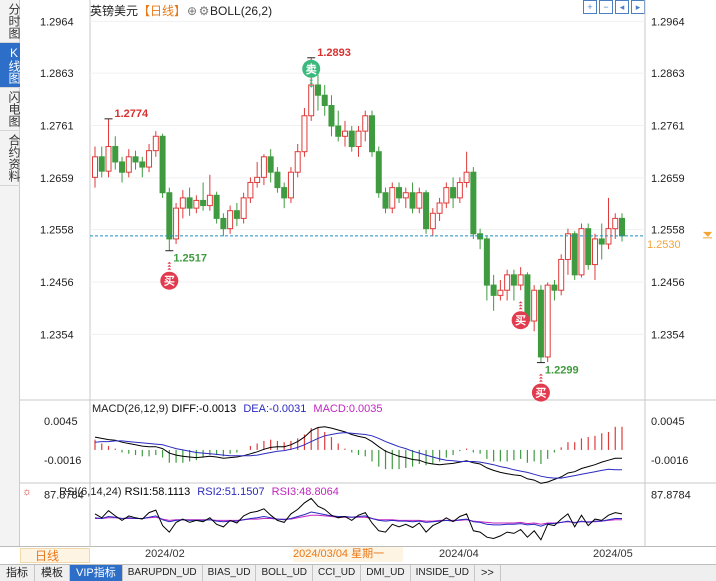  I want to click on date-label-feb: 2024/02, so click(165, 554).